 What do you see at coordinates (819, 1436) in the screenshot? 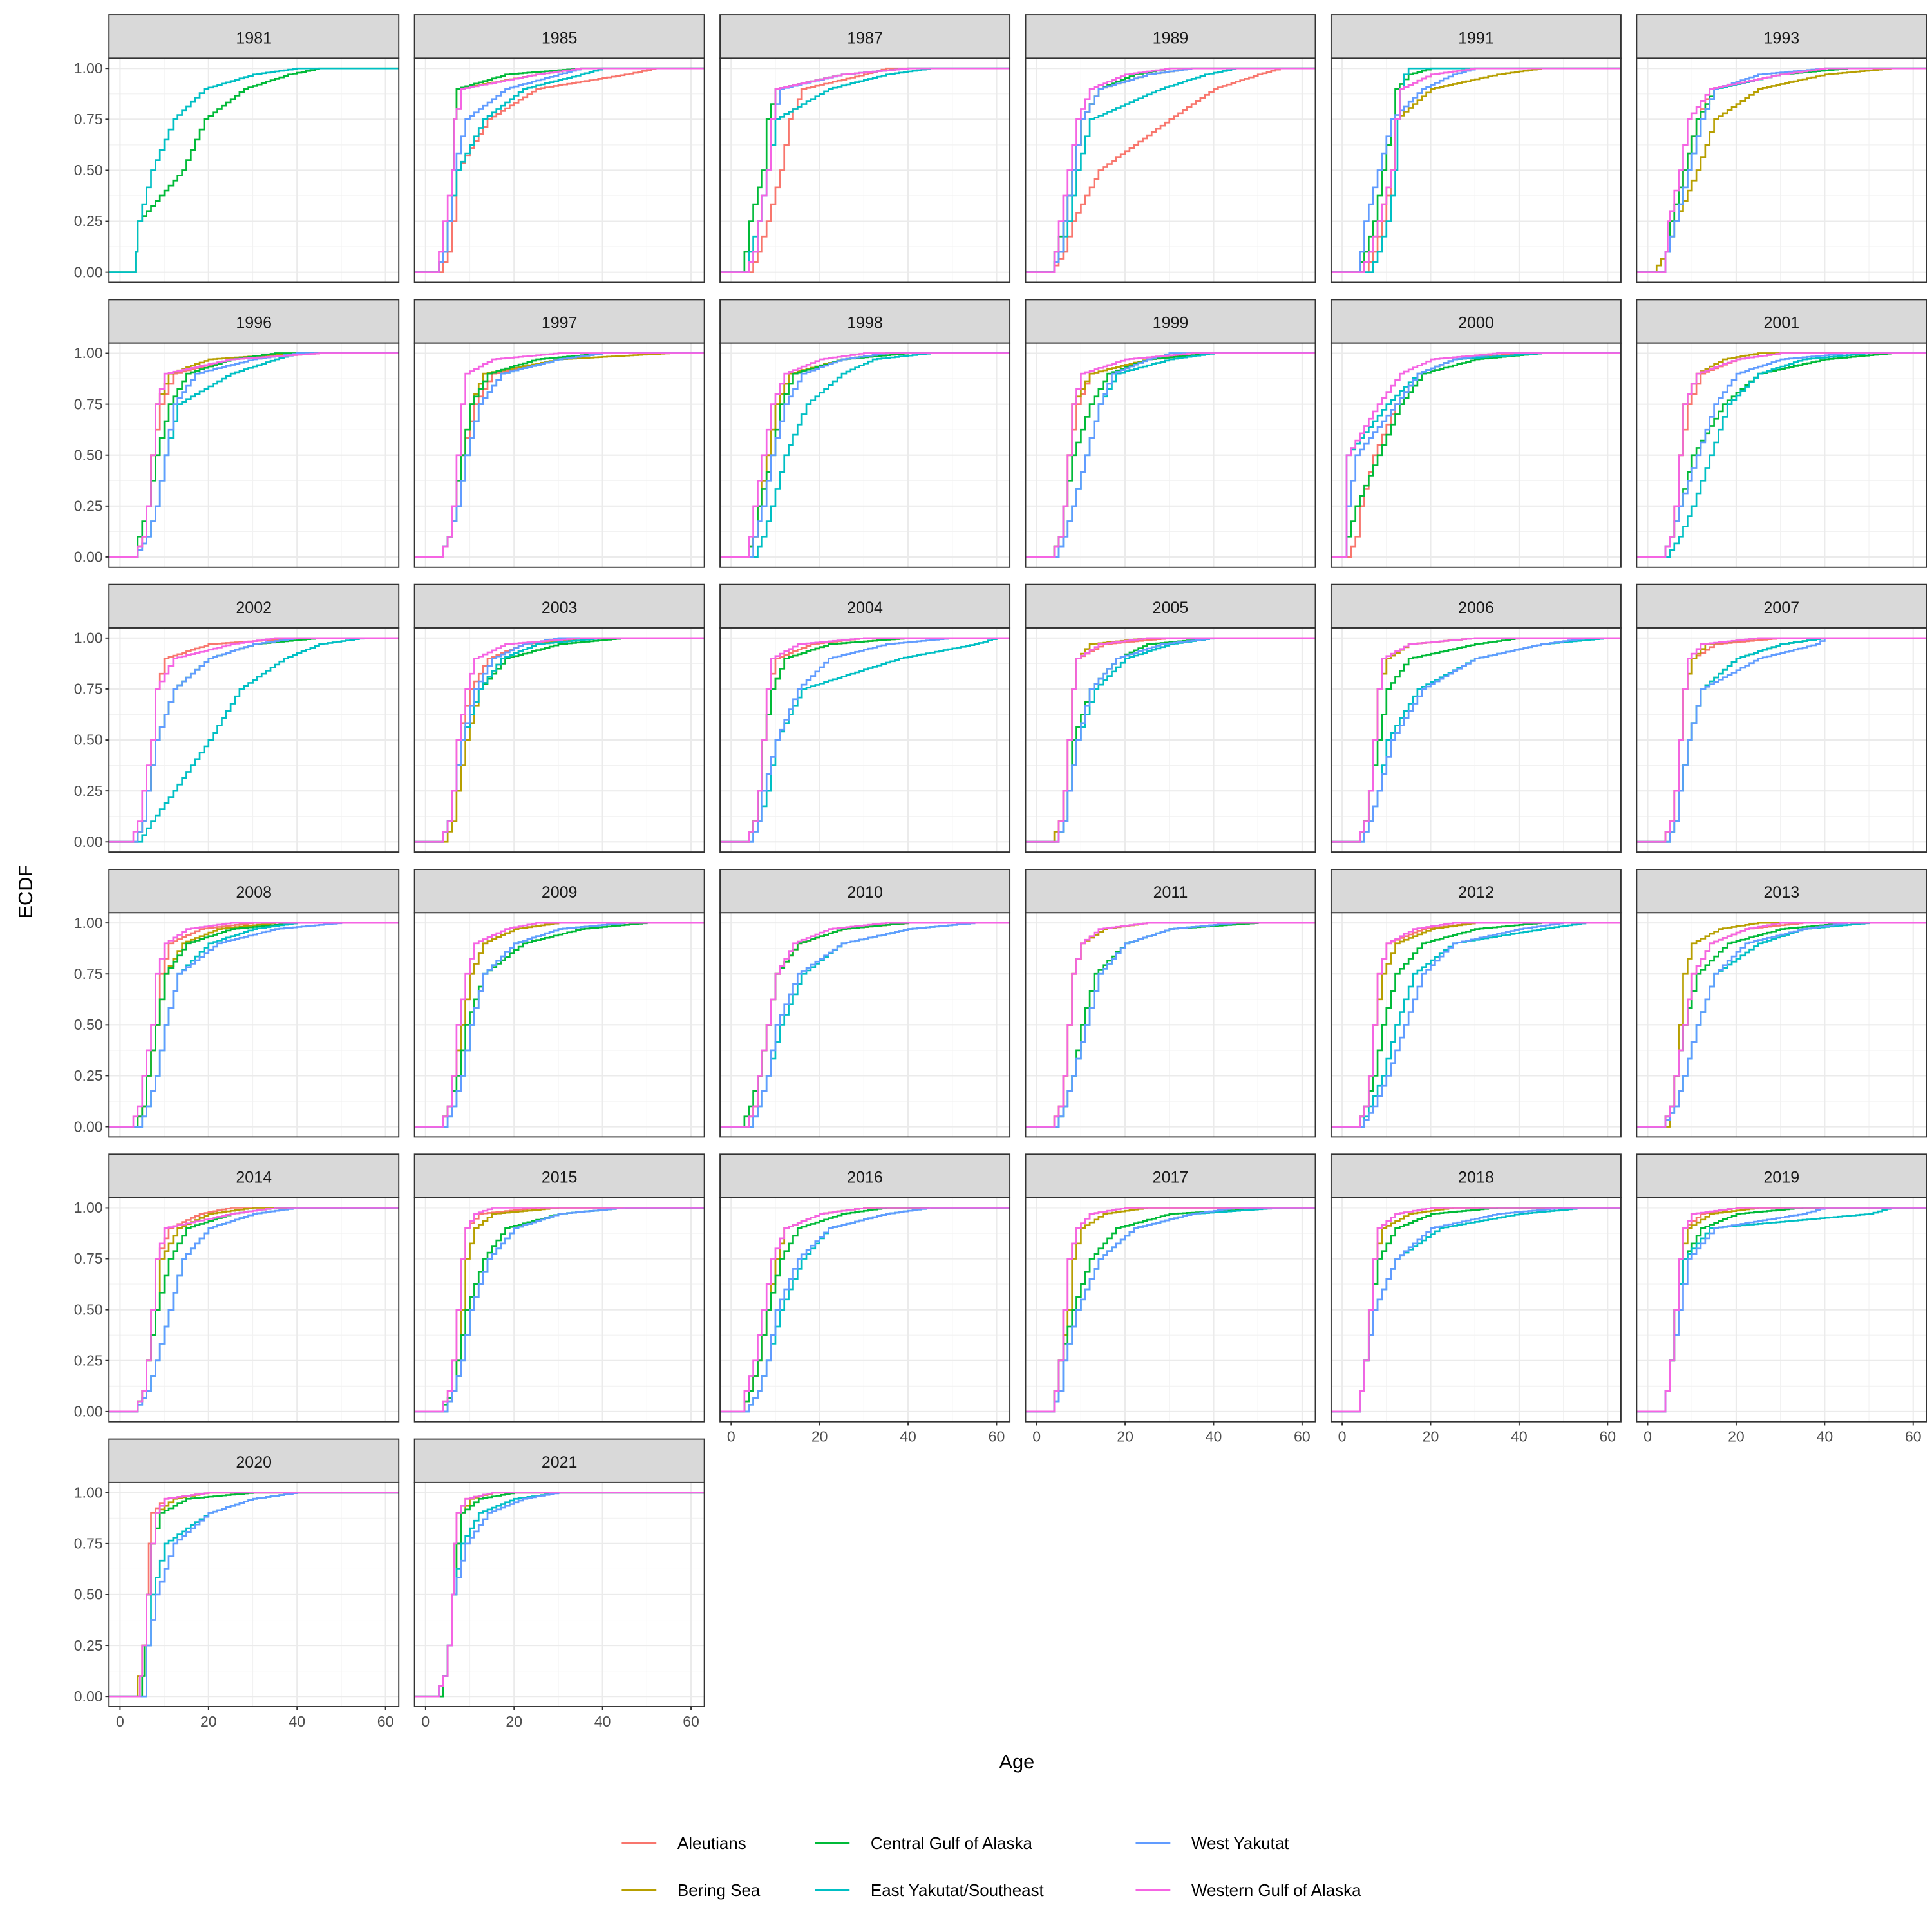
I see `x-tick-label: 20` at bounding box center [819, 1436].